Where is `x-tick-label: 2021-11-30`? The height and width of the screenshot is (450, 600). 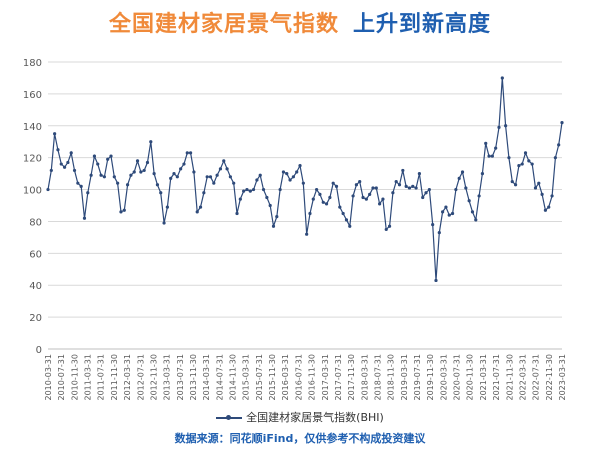 x-tick-label: 2021-11-30 is located at coordinates (509, 377).